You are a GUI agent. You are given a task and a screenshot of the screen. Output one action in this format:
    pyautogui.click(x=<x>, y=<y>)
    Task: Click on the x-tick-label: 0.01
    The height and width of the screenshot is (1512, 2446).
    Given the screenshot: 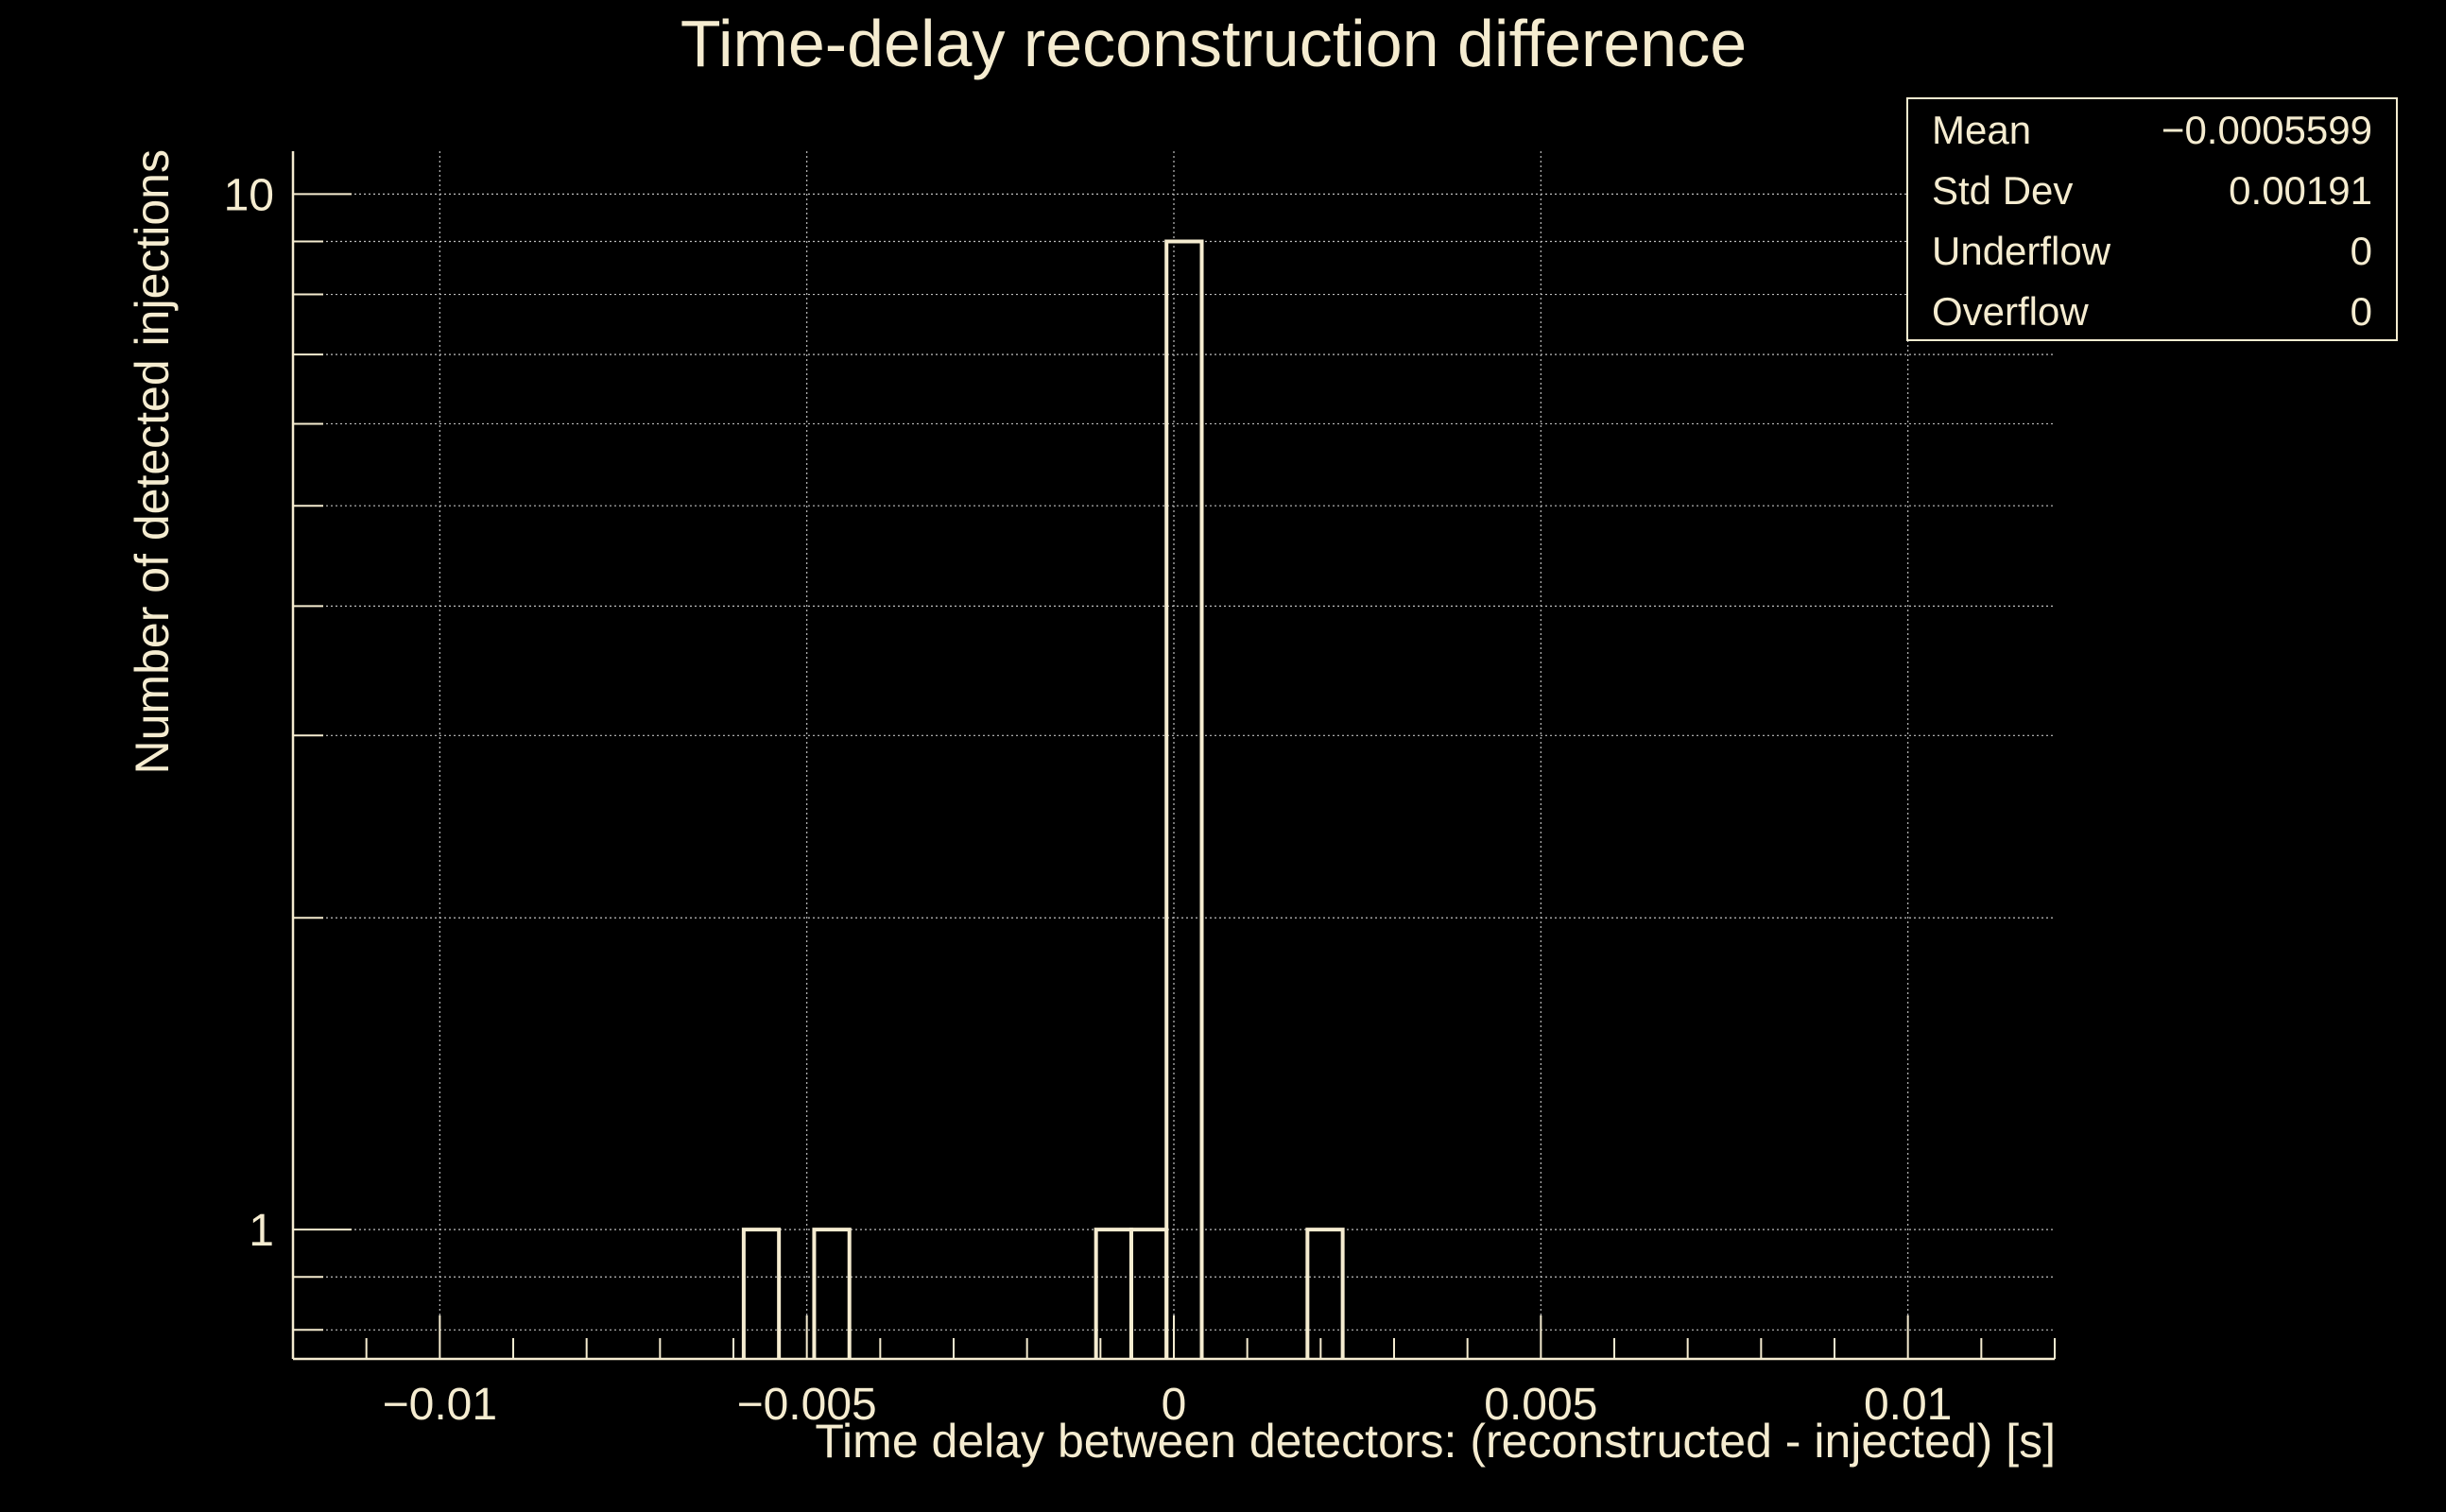 What is the action you would take?
    pyautogui.click(x=1908, y=1405)
    